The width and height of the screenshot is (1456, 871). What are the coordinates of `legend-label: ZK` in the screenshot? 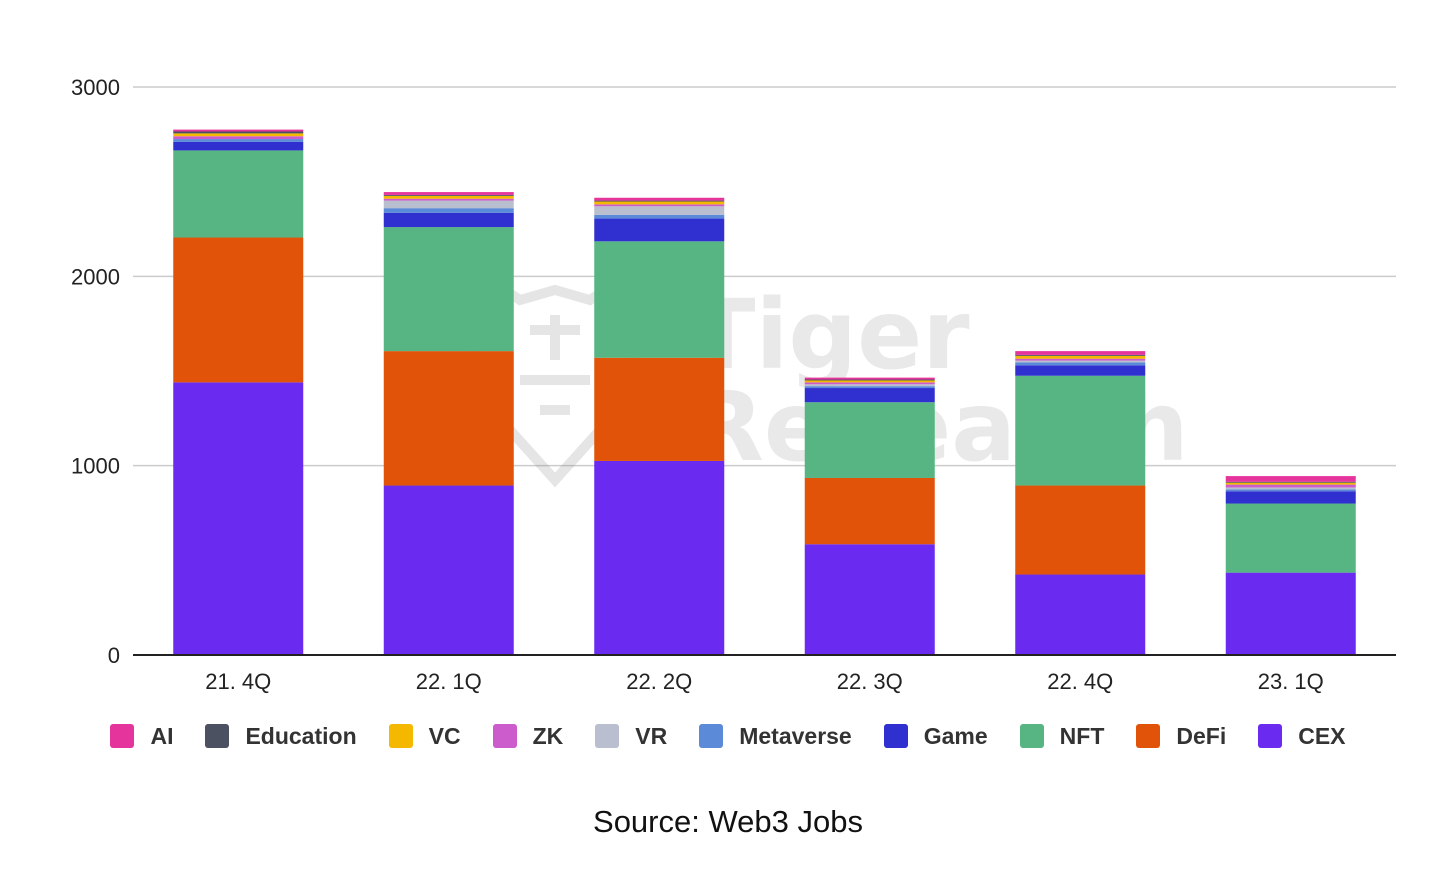 It's located at (548, 735).